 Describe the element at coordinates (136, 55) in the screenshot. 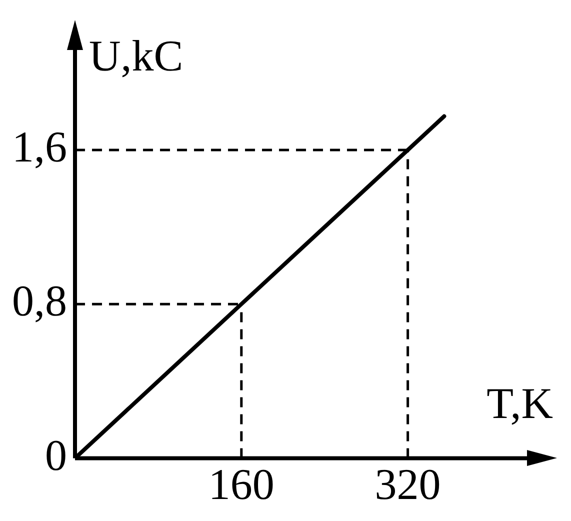

I see `y-axis-title: U,kC` at that location.